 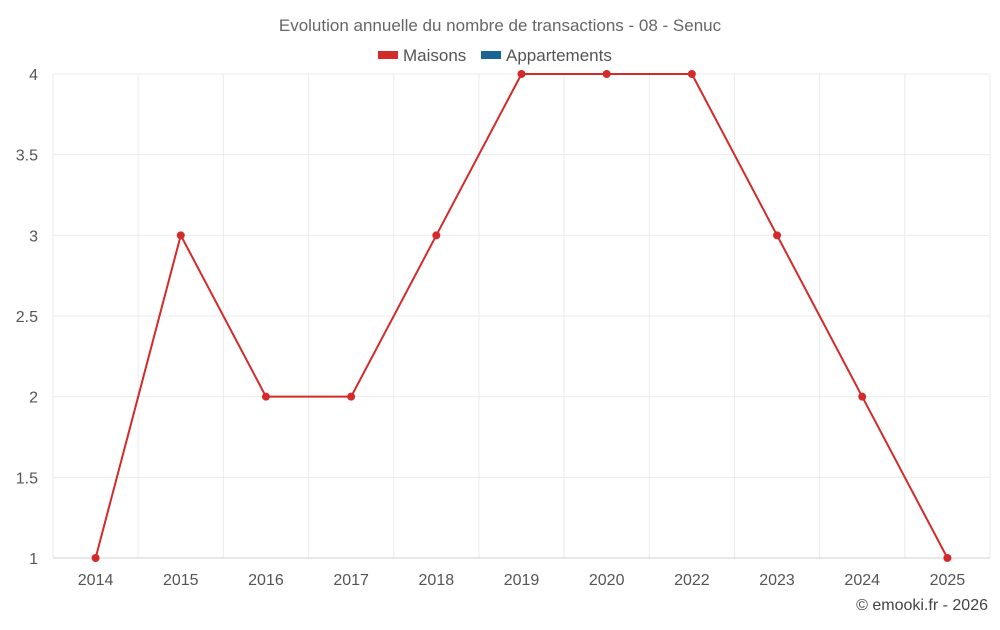 What do you see at coordinates (692, 580) in the screenshot?
I see `x-tick-label: 2022` at bounding box center [692, 580].